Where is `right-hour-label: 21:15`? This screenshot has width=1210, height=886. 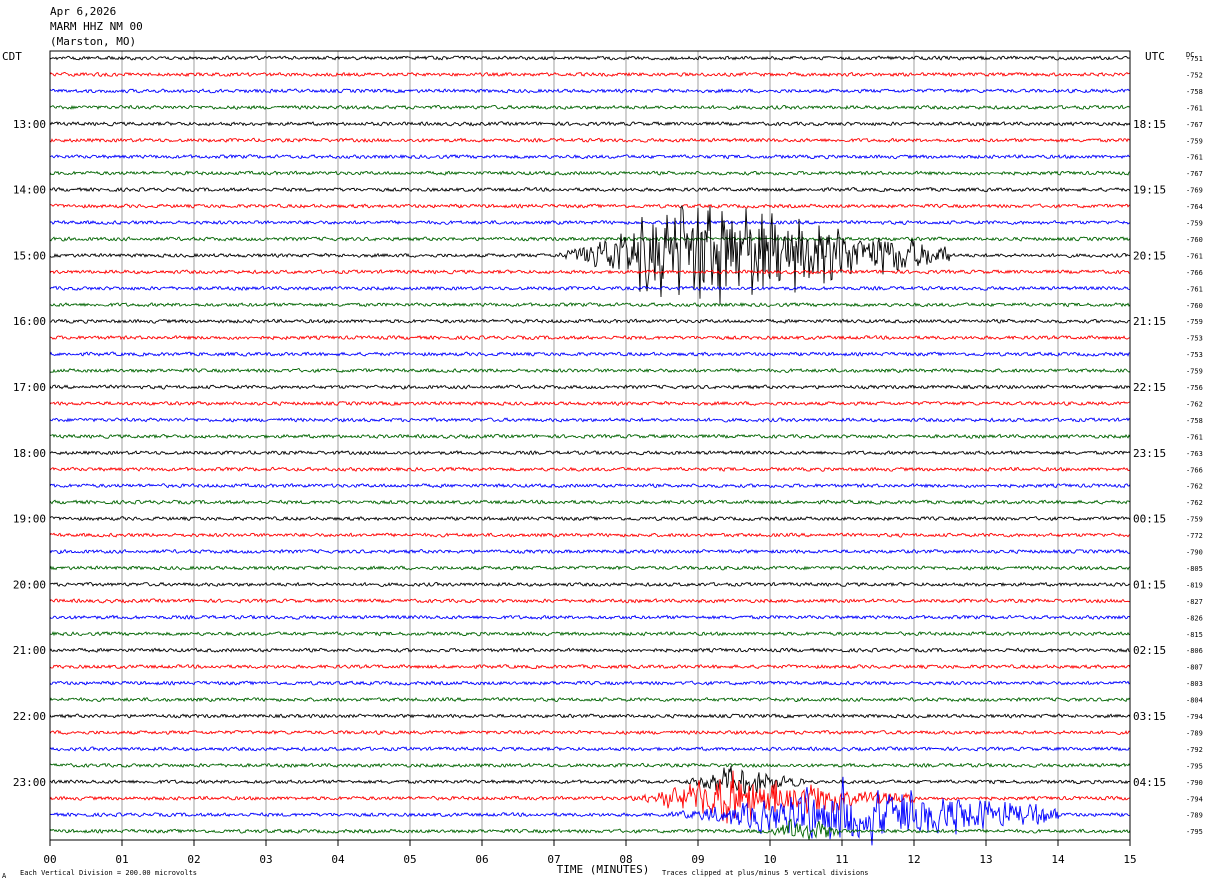 right-hour-label: 21:15 is located at coordinates (1149, 321).